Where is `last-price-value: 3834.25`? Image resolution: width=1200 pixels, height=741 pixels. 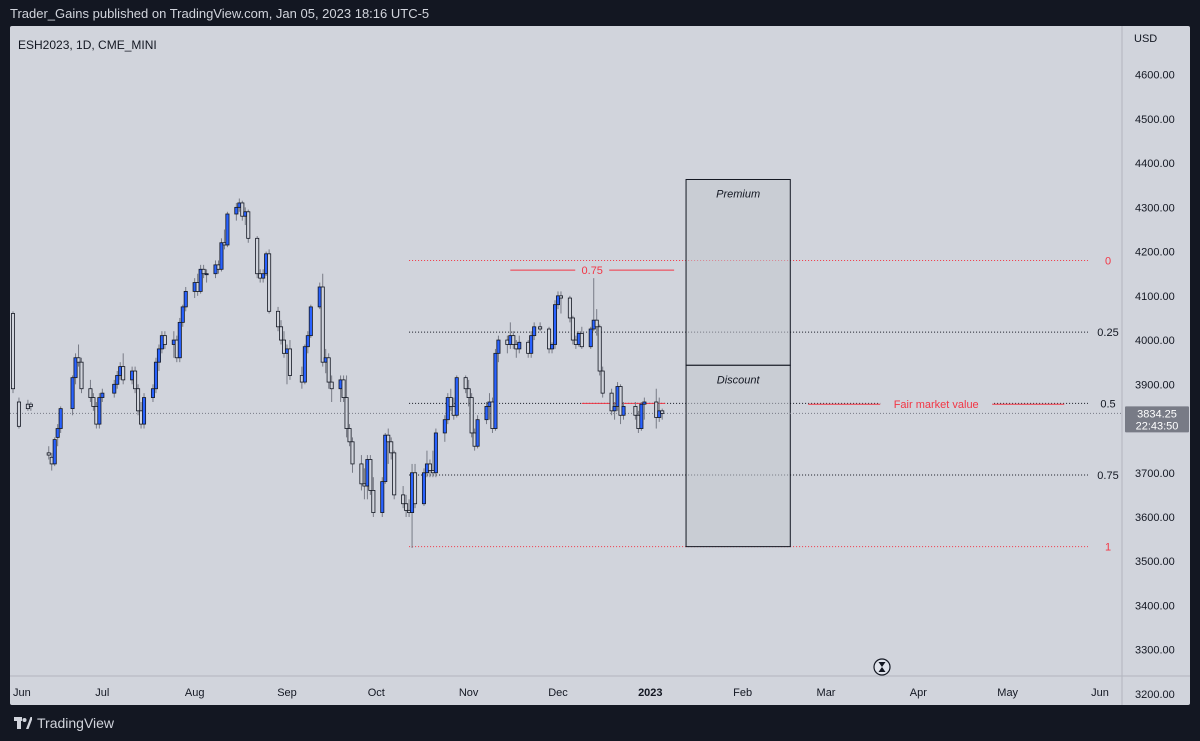 last-price-value: 3834.25 is located at coordinates (1157, 414).